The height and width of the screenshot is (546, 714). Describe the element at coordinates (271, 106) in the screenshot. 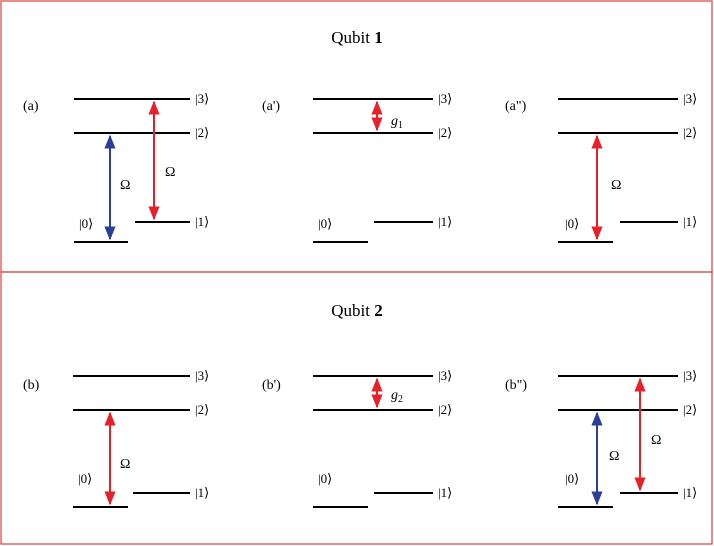

I see `label-a-prime: (a')` at that location.